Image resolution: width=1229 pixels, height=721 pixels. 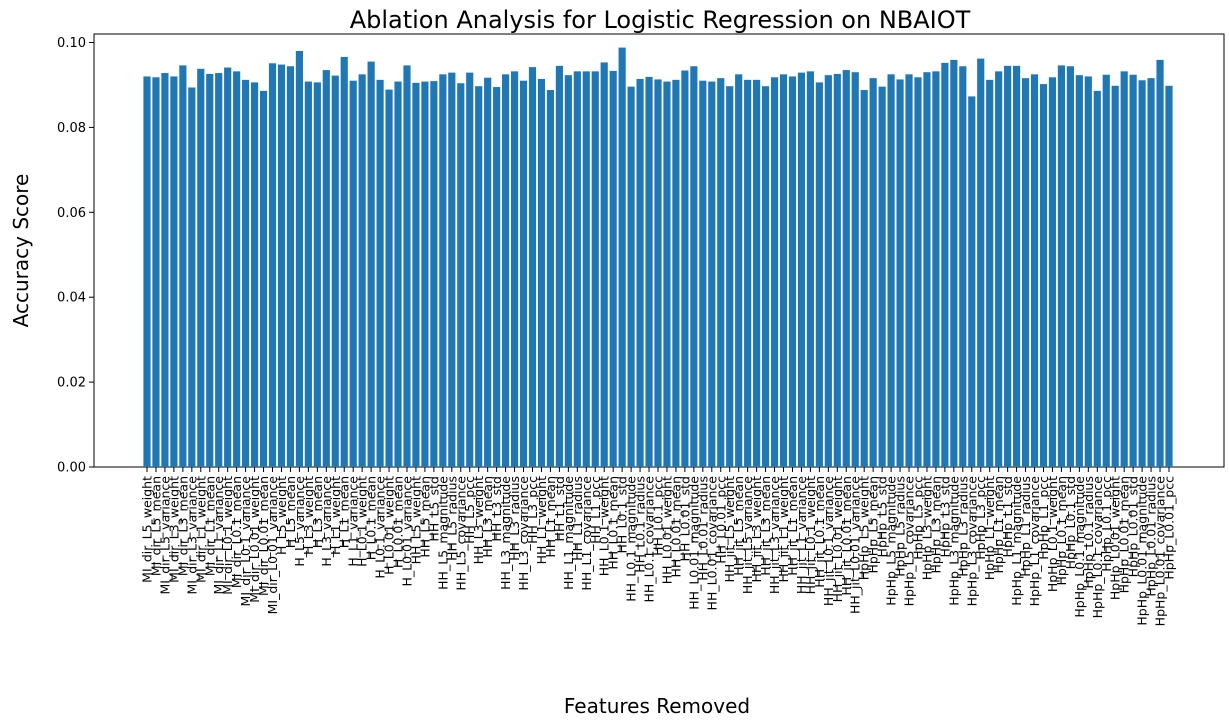 What do you see at coordinates (837, 539) in the screenshot?
I see `x-tick-label: HH_jit_L0.01_weight` at bounding box center [837, 539].